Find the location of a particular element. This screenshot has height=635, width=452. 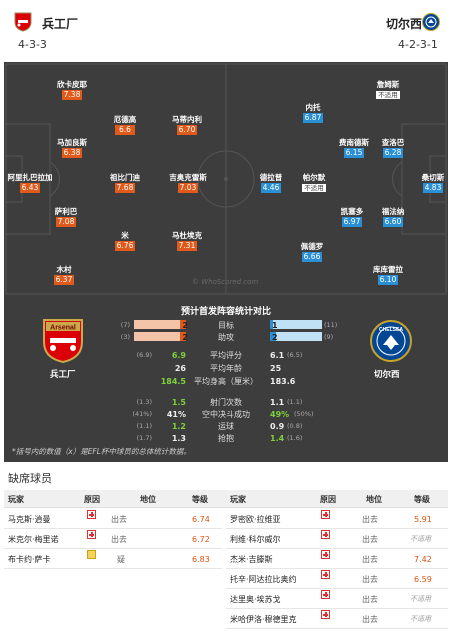

home-stat-prev: (6.9) is located at coordinates (144, 355).